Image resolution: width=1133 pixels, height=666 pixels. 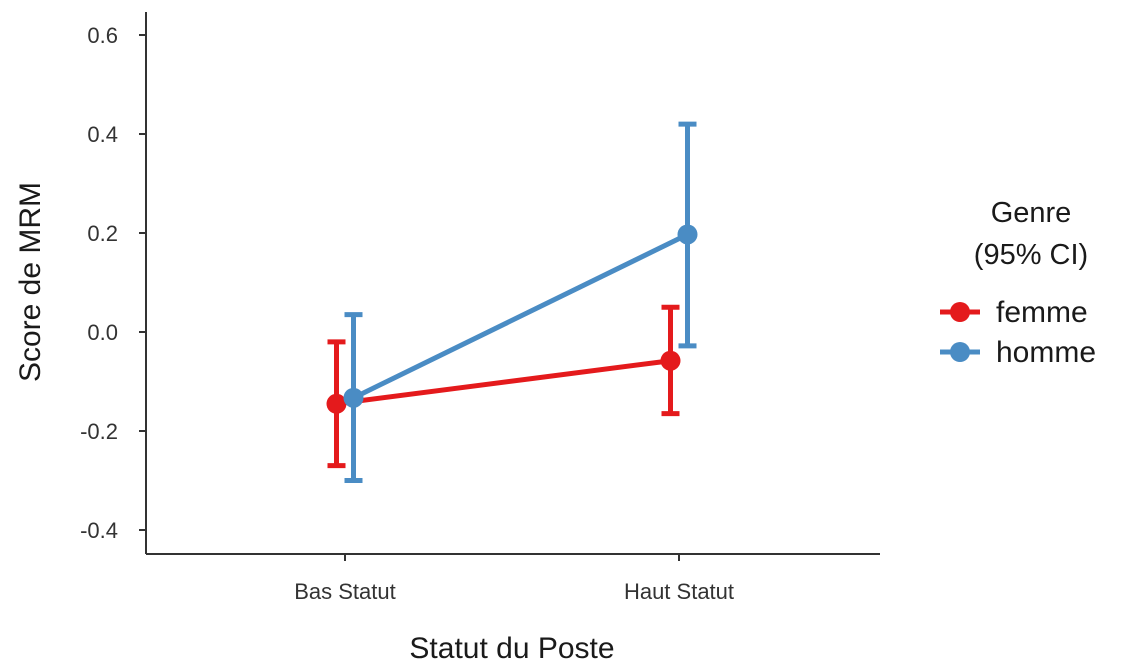 What do you see at coordinates (511, 648) in the screenshot?
I see `x-axis-title: Statut du Poste` at bounding box center [511, 648].